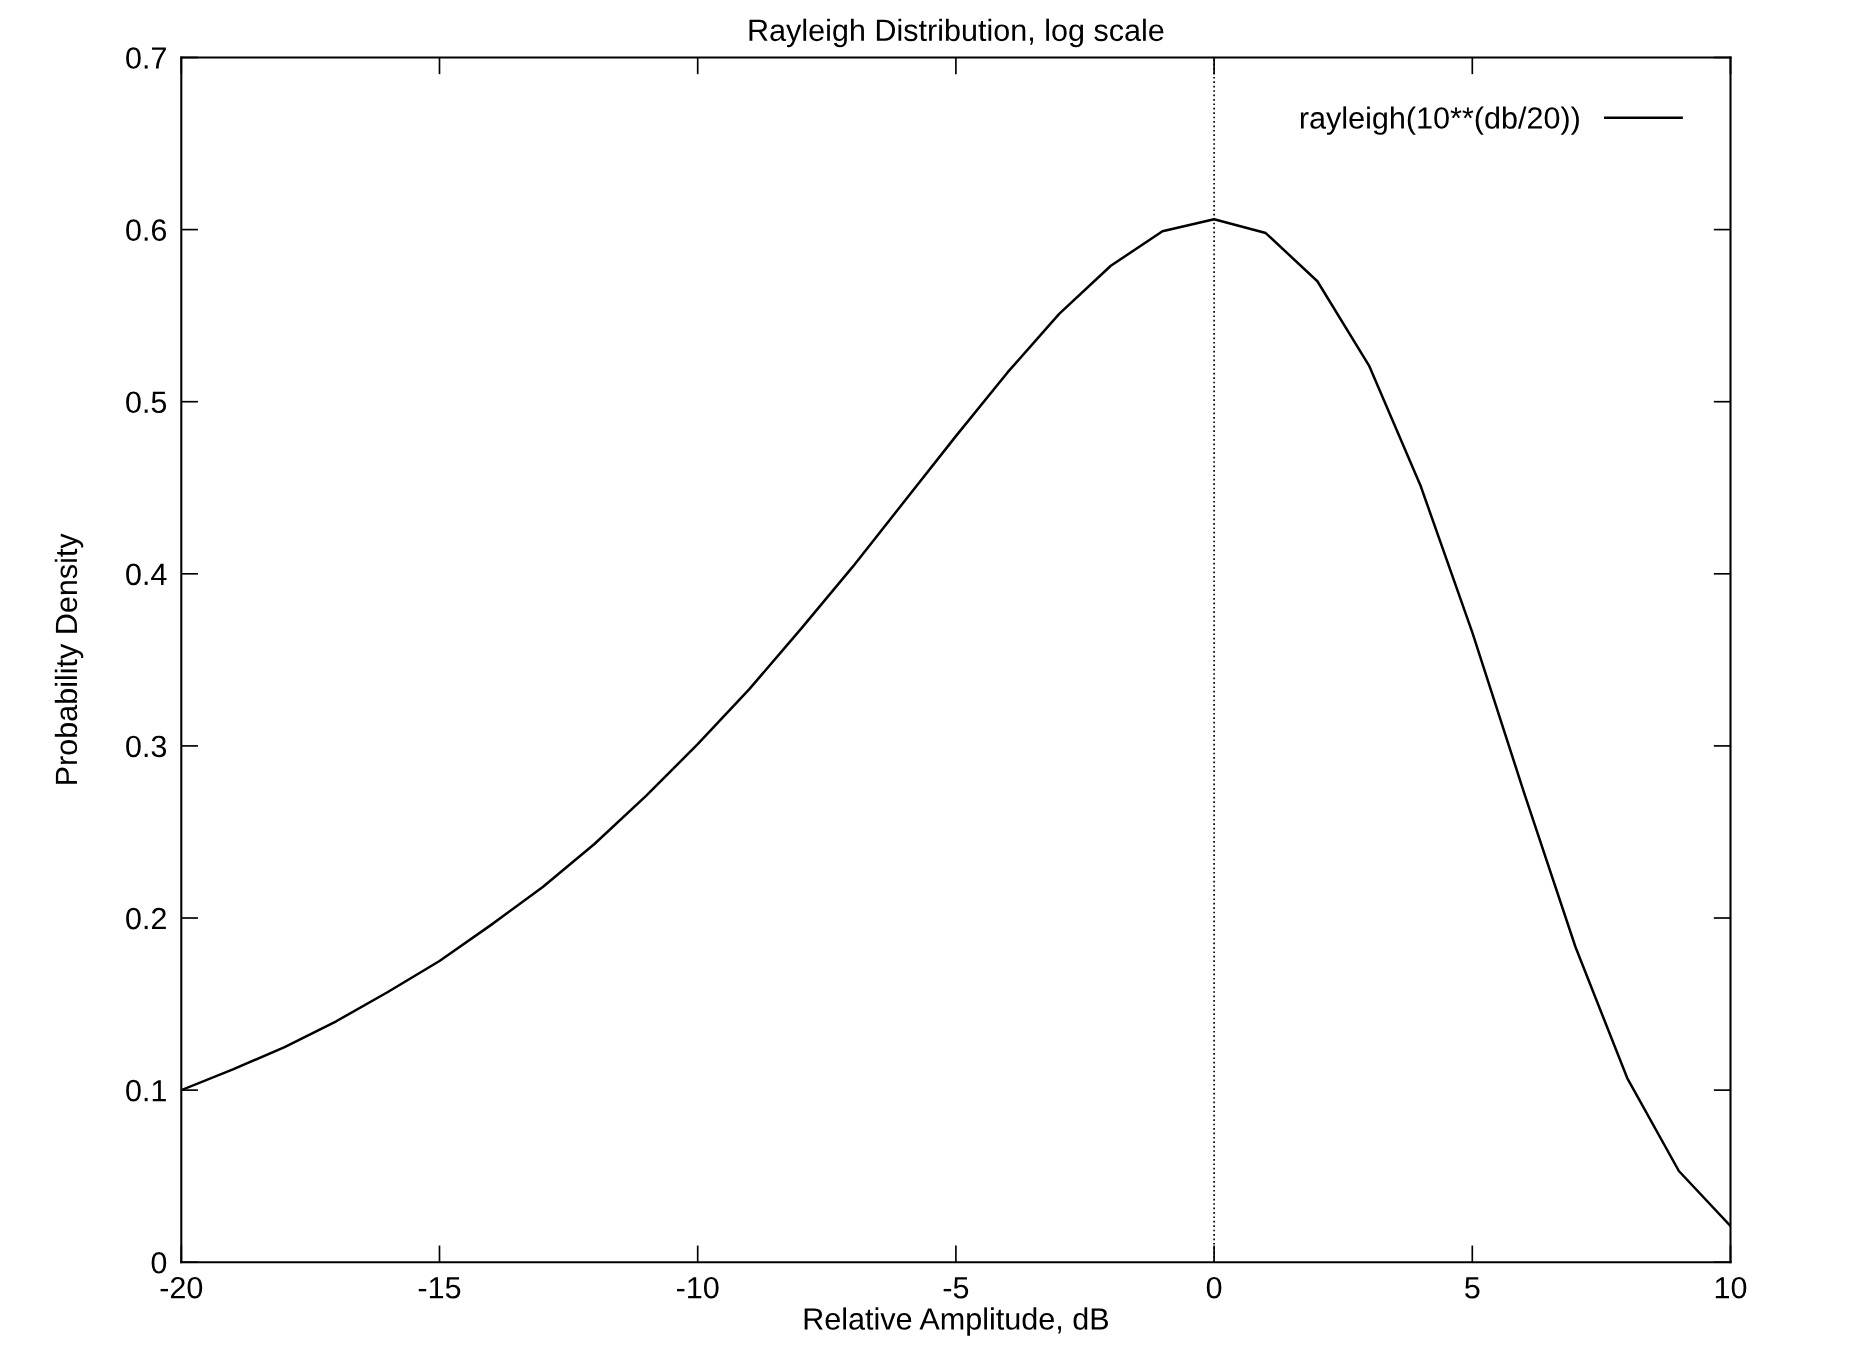  What do you see at coordinates (146, 58) in the screenshot?
I see `y-tick-label: 0.7` at bounding box center [146, 58].